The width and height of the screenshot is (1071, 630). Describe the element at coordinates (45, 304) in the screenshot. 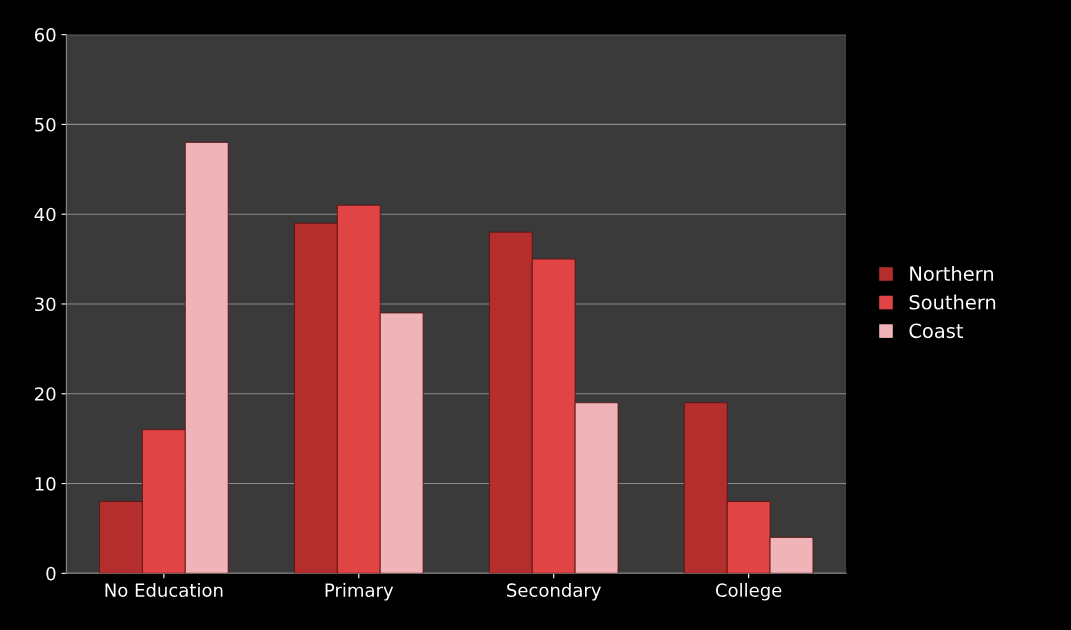

I see `y-tick-label: 30` at that location.